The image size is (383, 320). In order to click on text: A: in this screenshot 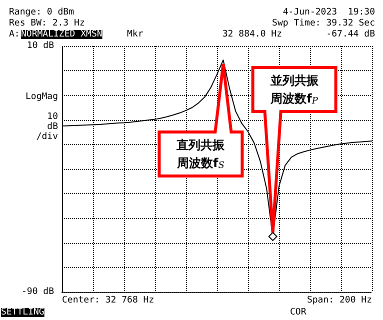, I will do `click(14, 35)`.